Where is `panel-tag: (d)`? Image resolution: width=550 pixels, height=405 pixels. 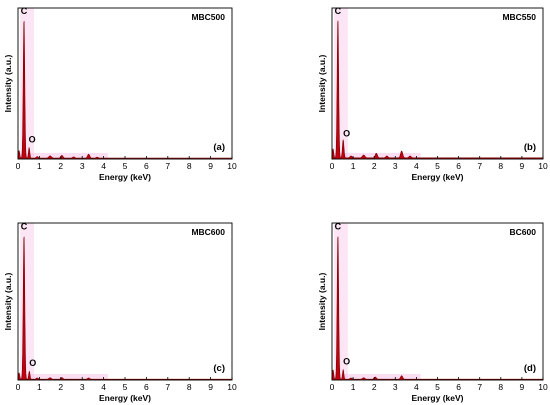
panel-tag: (d) is located at coordinates (530, 368).